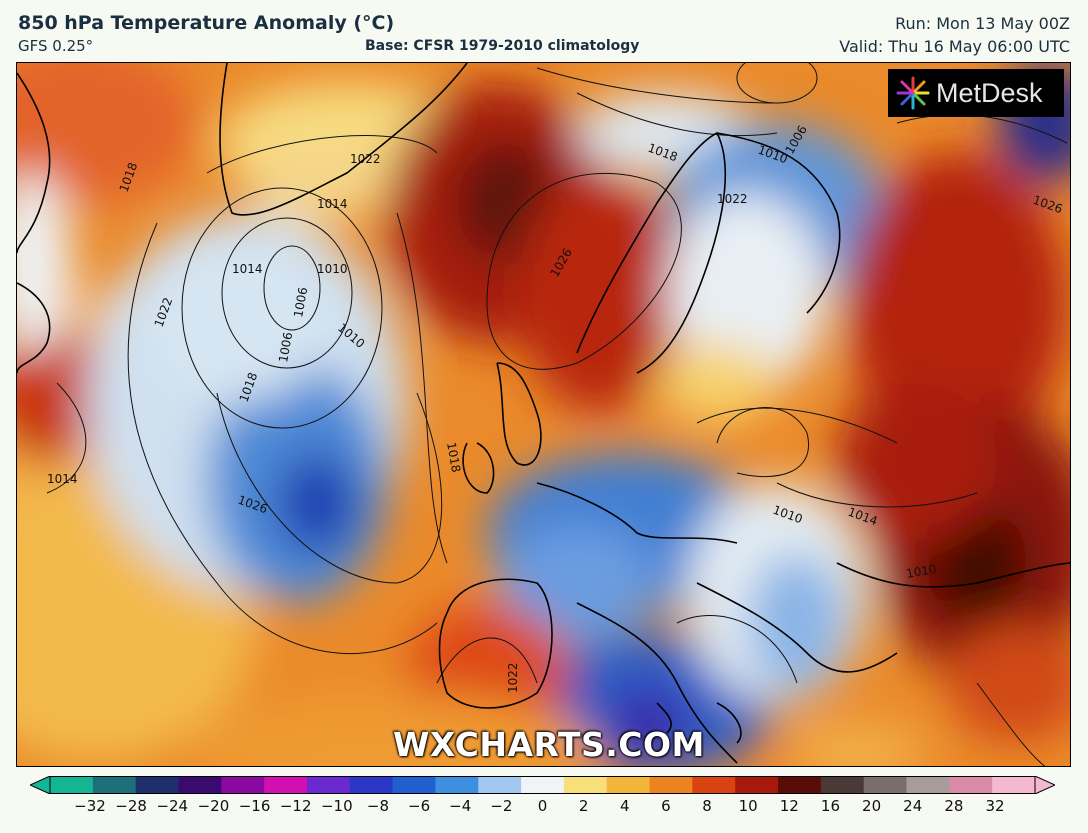 This screenshot has width=1088, height=833. Describe the element at coordinates (982, 23) in the screenshot. I see `run-time-label: Run: Mon 13 May 00Z` at that location.